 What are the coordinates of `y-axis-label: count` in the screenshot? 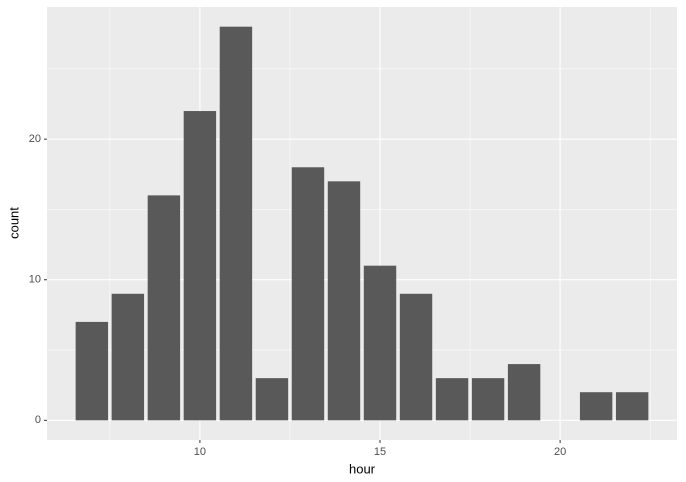 It's located at (13, 223).